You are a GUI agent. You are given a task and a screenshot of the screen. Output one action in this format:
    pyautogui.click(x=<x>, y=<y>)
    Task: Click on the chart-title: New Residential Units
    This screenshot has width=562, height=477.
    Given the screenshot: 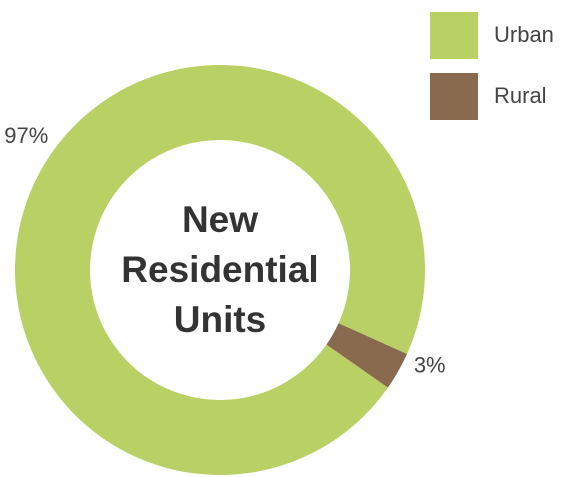 What is the action you would take?
    pyautogui.click(x=220, y=269)
    